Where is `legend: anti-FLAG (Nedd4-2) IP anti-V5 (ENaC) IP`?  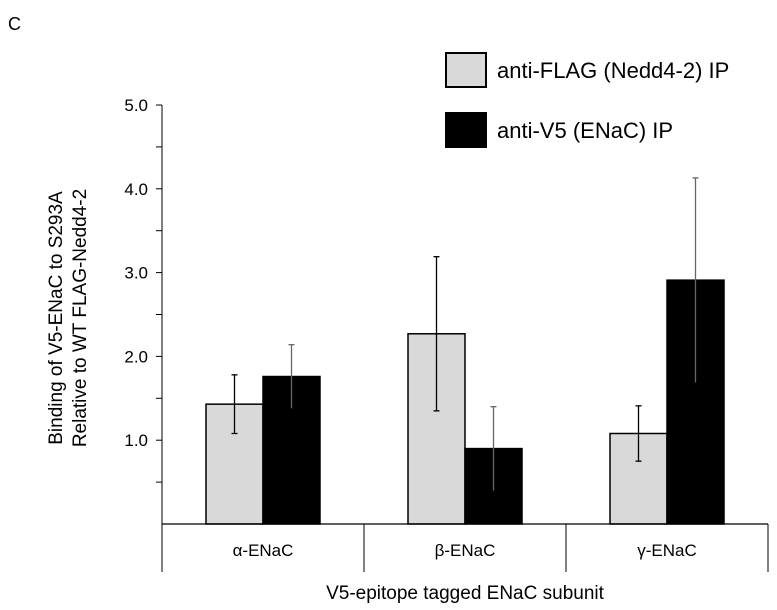
legend: anti-FLAG (Nedd4-2) IP anti-V5 (ENaC) IP is located at coordinates (587, 100).